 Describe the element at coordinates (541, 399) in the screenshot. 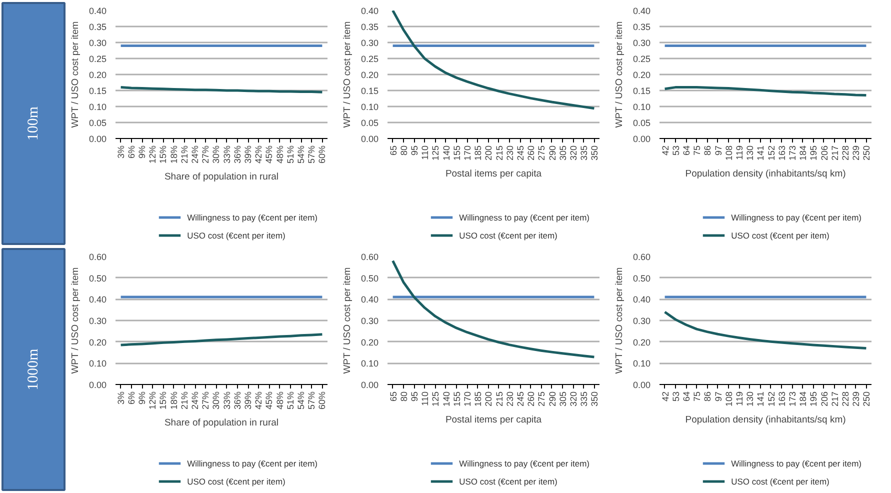

I see `x-tick-label: 275` at that location.